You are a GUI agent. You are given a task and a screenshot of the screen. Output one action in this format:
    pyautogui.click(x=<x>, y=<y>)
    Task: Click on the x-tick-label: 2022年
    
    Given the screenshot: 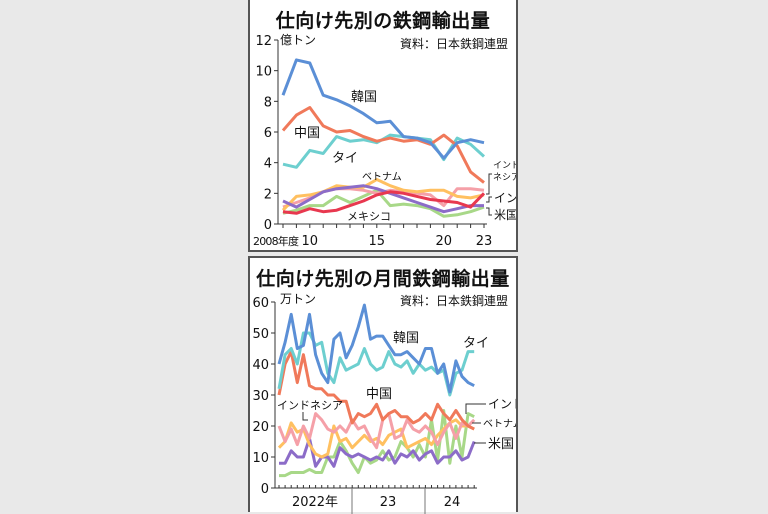 What is the action you would take?
    pyautogui.click(x=315, y=502)
    